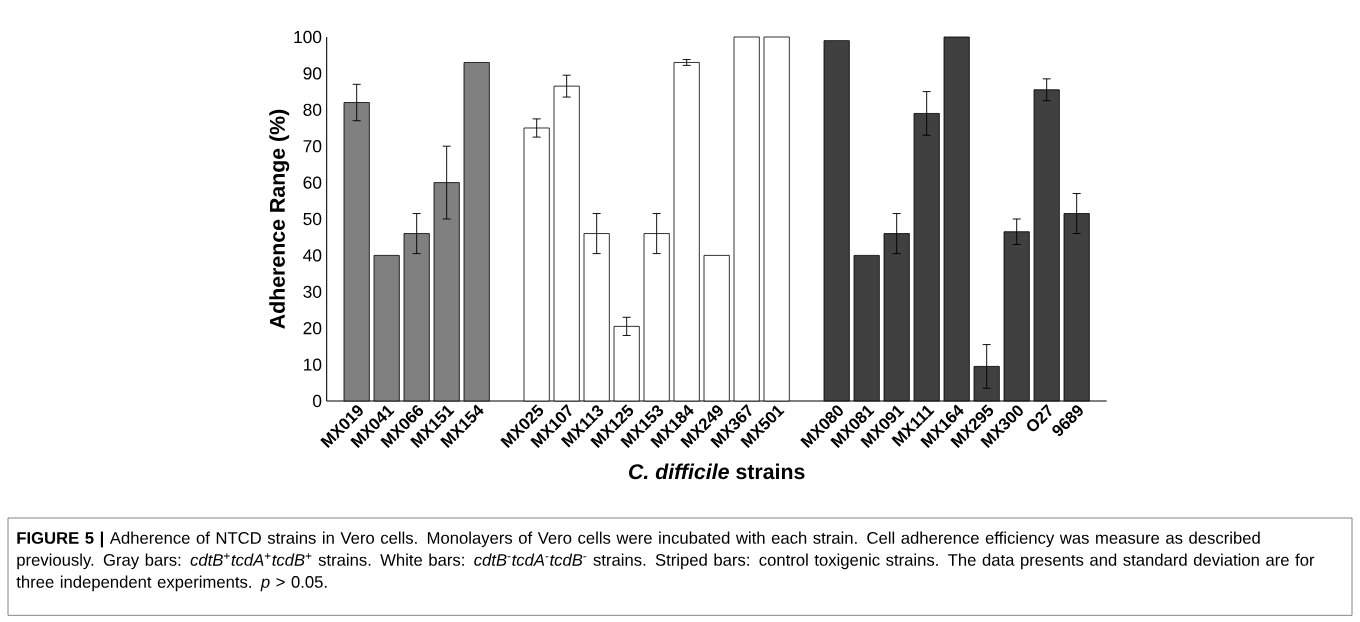  What do you see at coordinates (312, 328) in the screenshot?
I see `y-tick-label: 20` at bounding box center [312, 328].